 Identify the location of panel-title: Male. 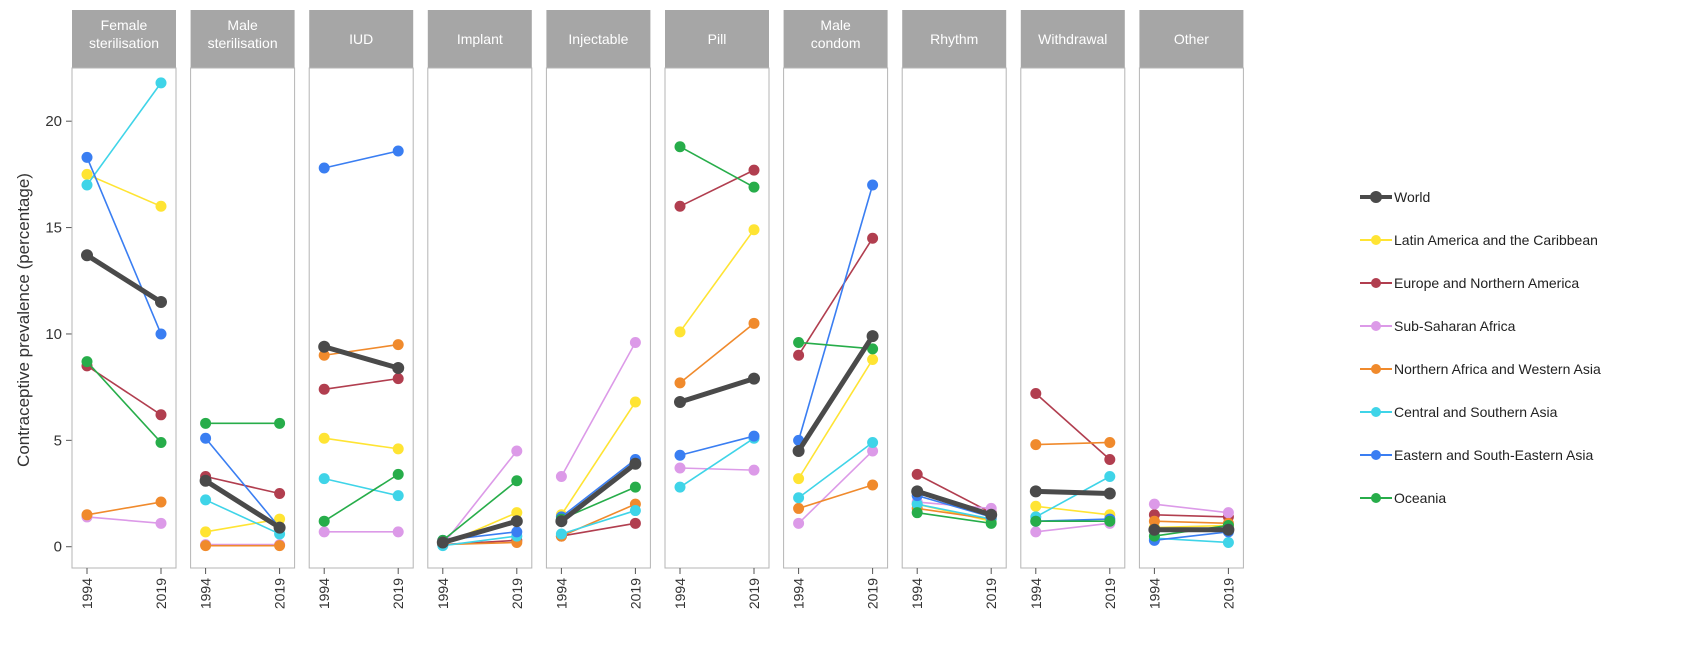
(835, 25).